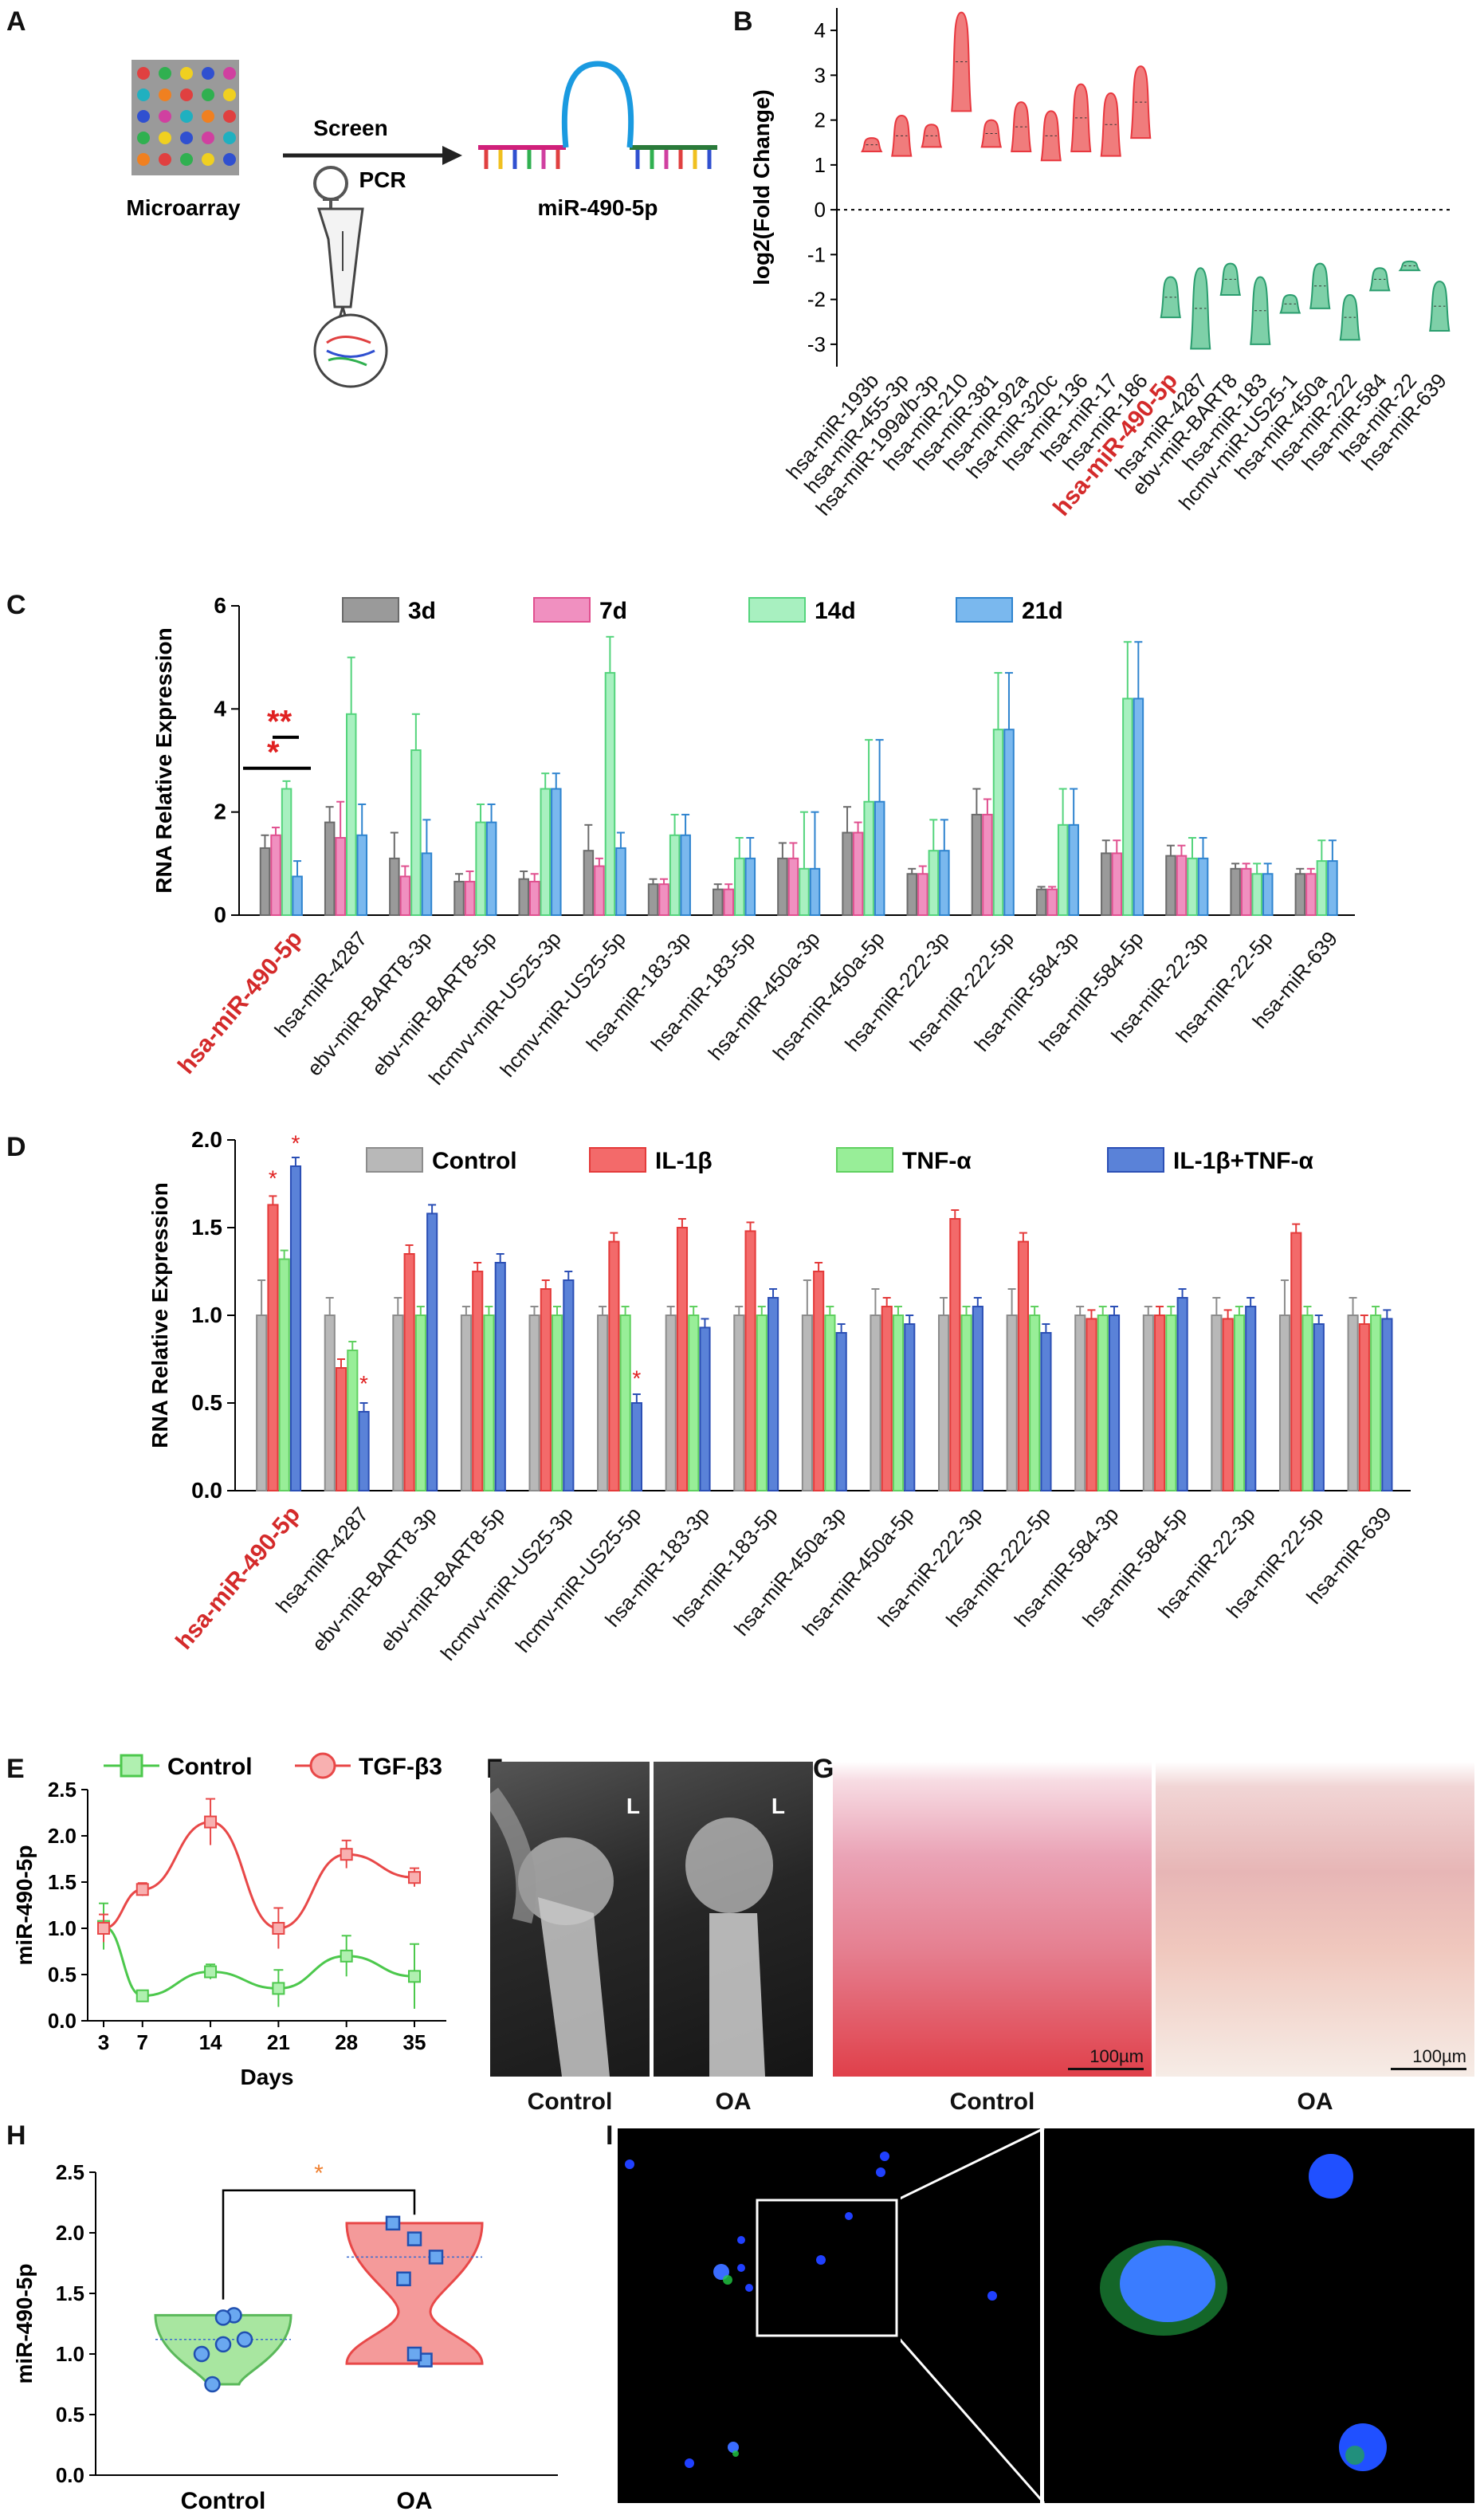  Describe the element at coordinates (62, 1975) in the screenshot. I see `y-tick-label: 0.5` at that location.